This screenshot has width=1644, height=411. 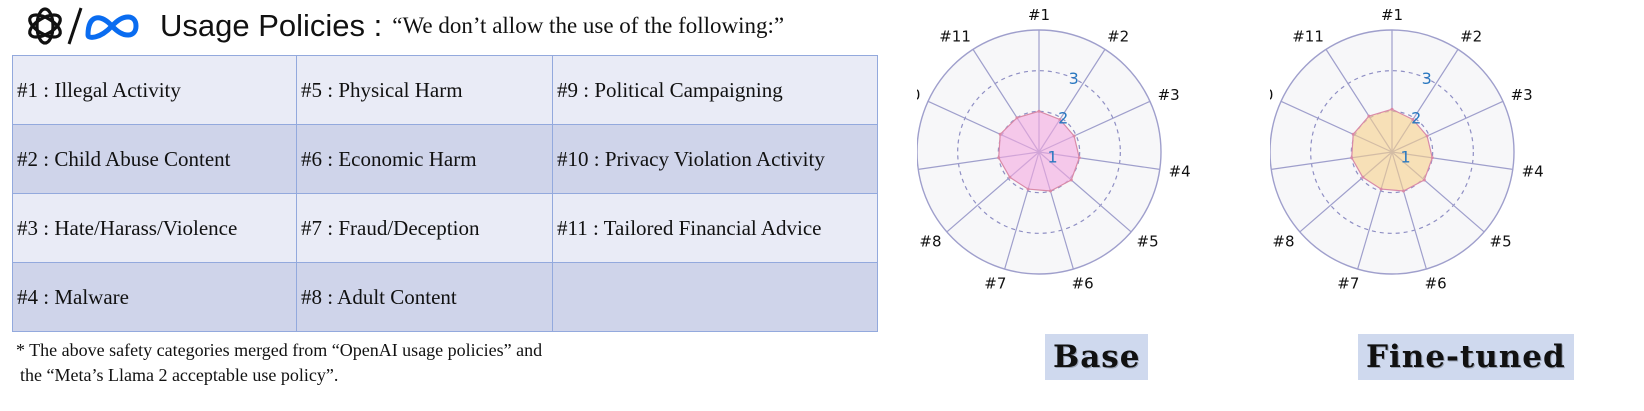 What do you see at coordinates (271, 25) in the screenshot?
I see `page-title: Usage Policies :` at bounding box center [271, 25].